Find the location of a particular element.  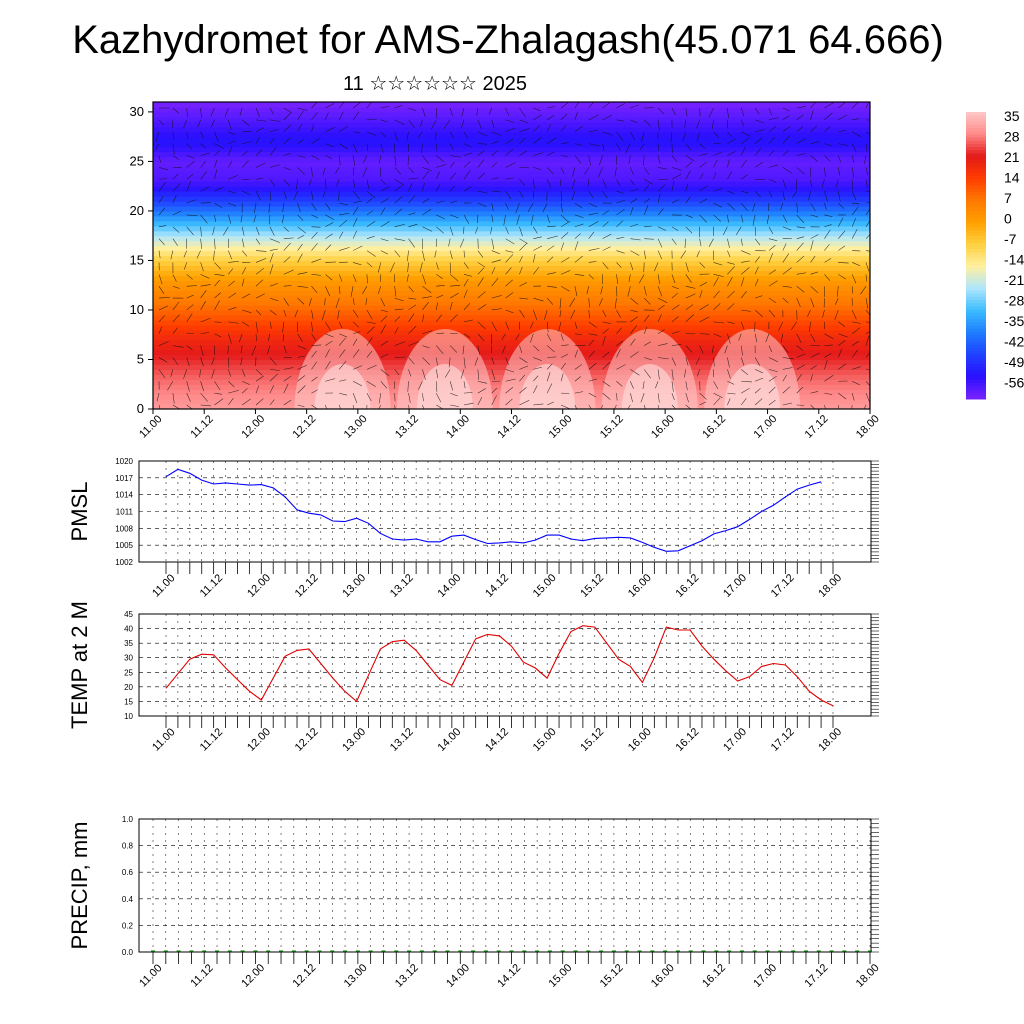

x-tick-label: 16.00 is located at coordinates (640, 740).